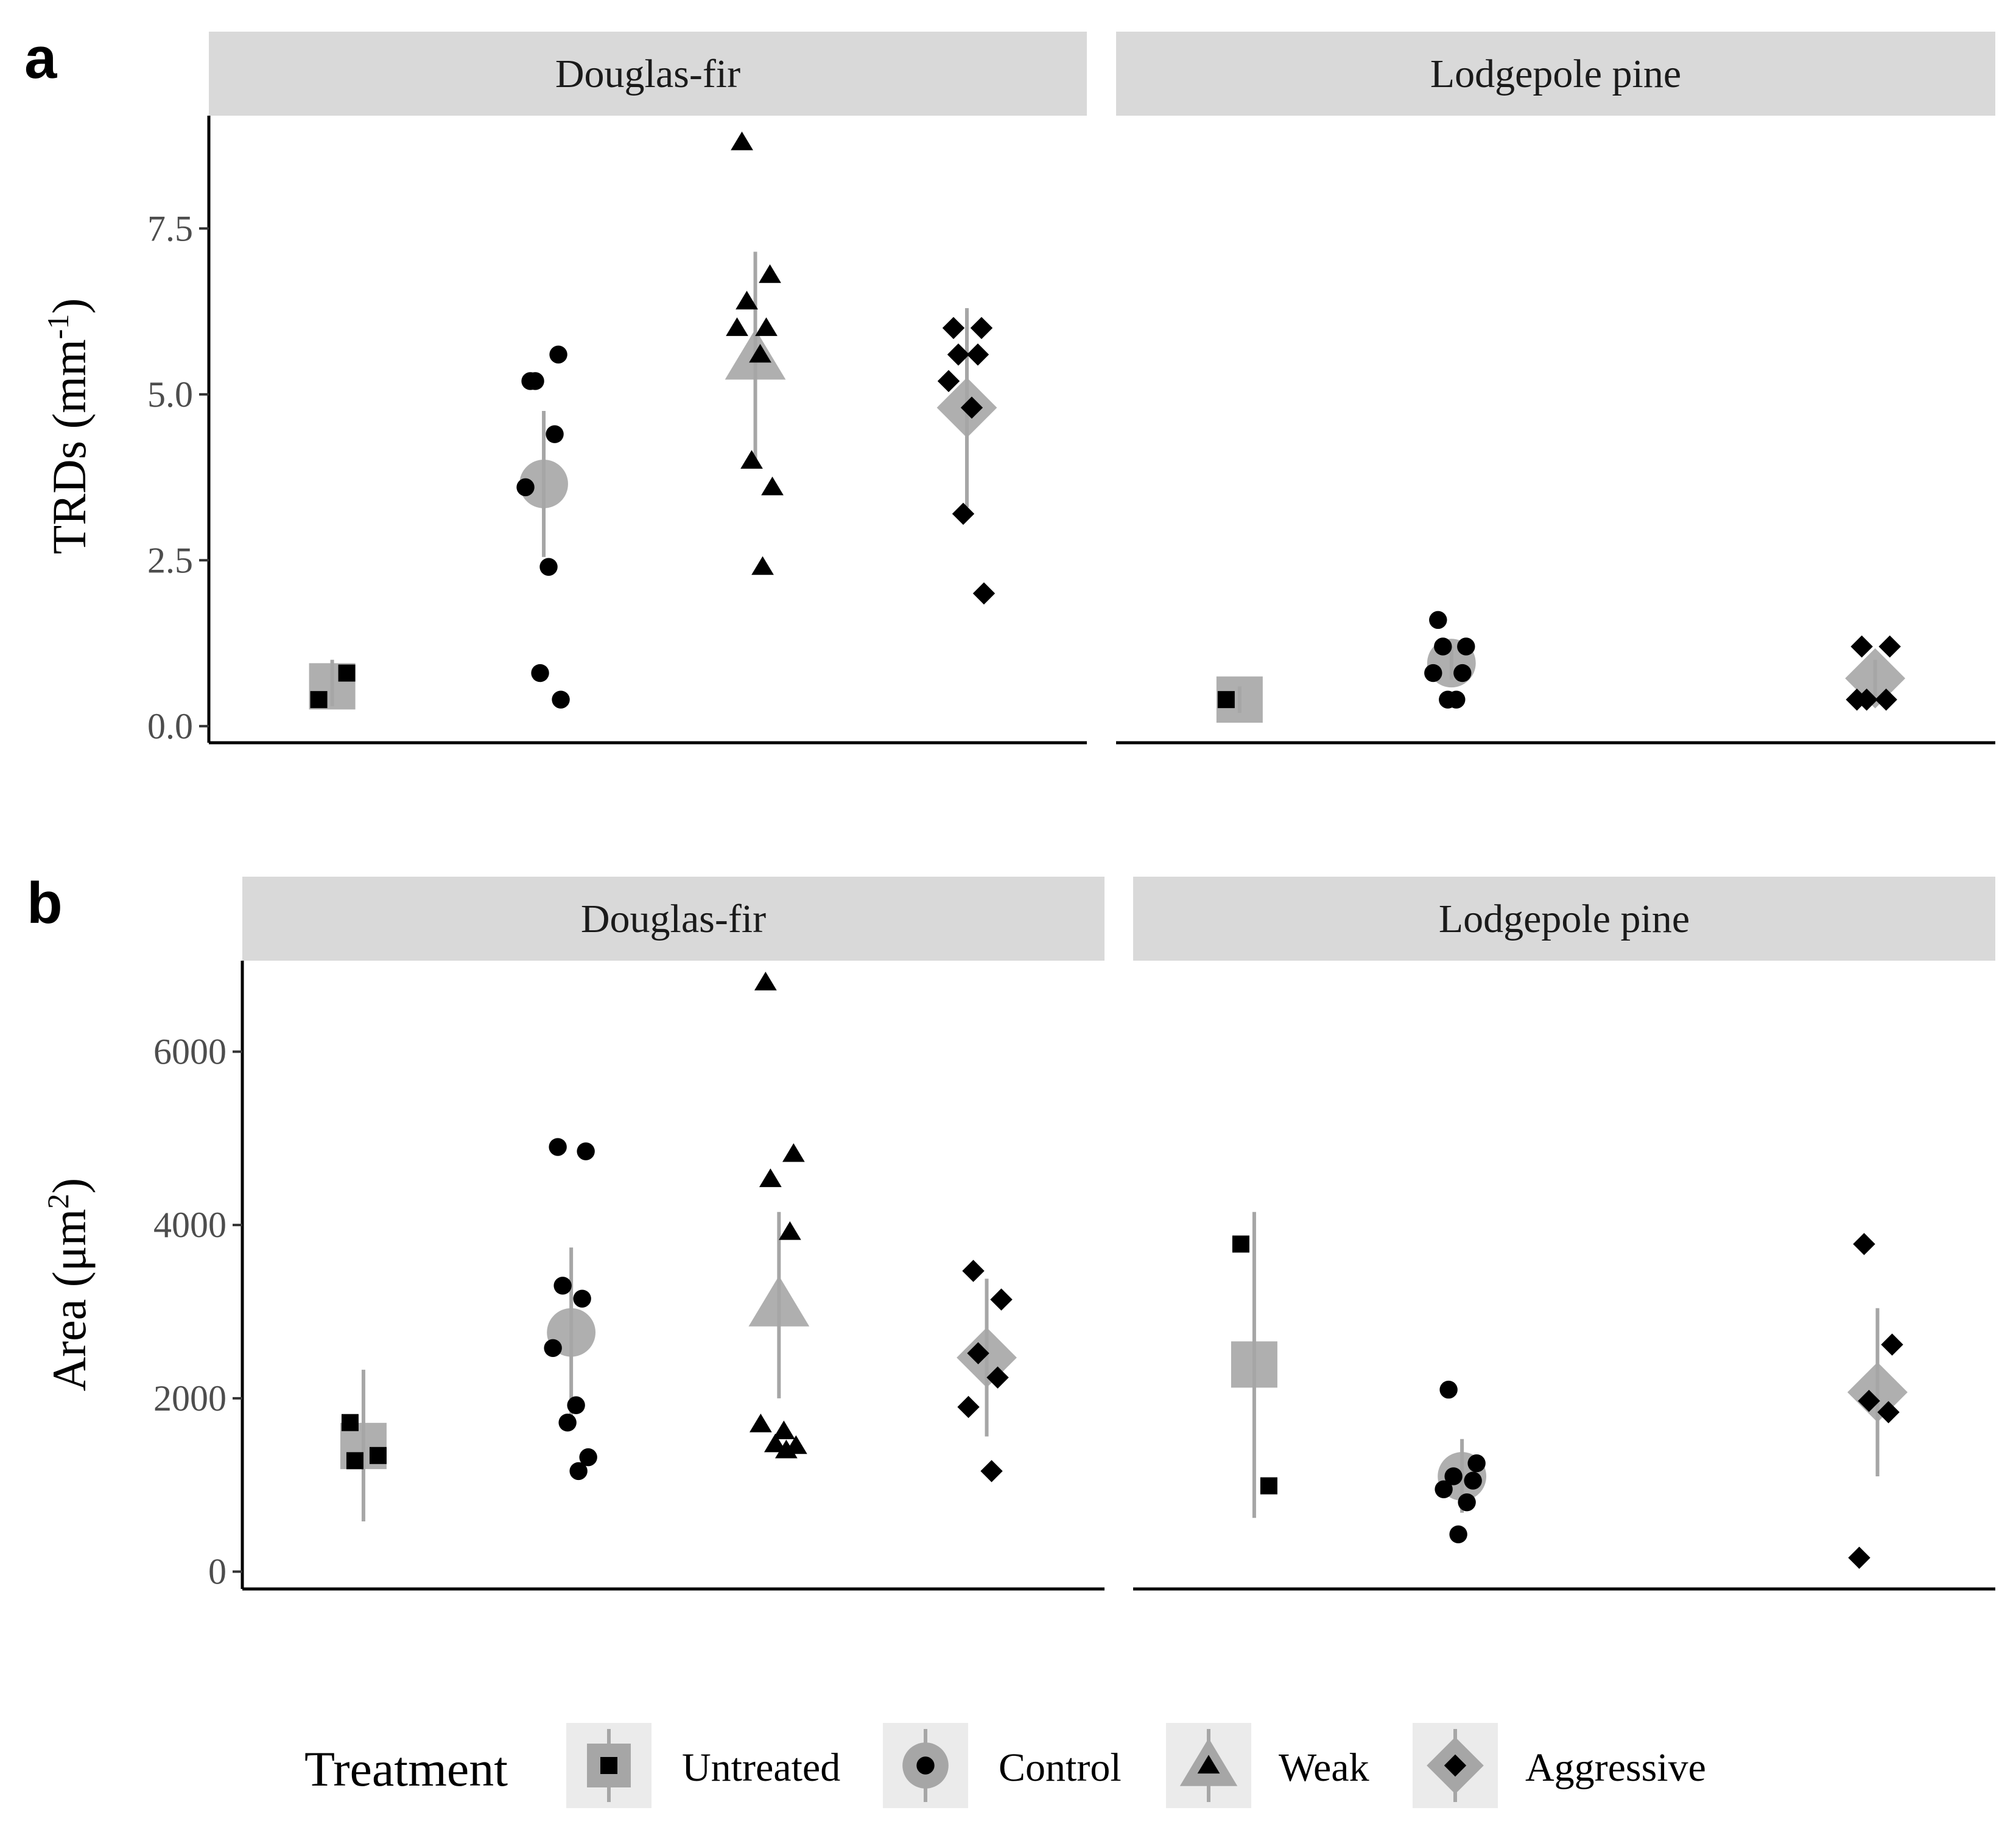  I want to click on y-tick-label: 2.5, so click(170, 560).